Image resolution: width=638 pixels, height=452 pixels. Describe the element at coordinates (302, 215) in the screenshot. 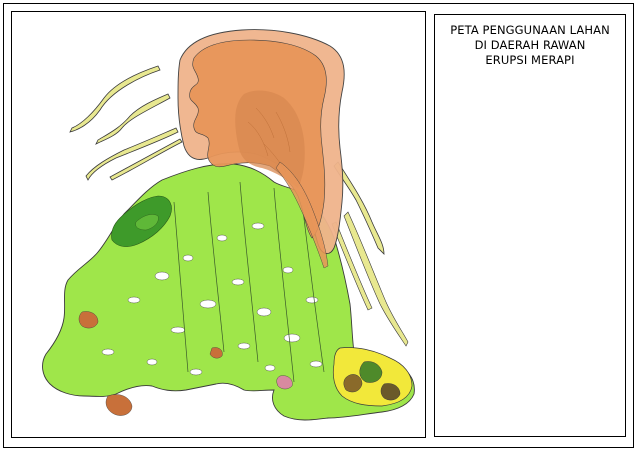

I see `hazard-tongue` at that location.